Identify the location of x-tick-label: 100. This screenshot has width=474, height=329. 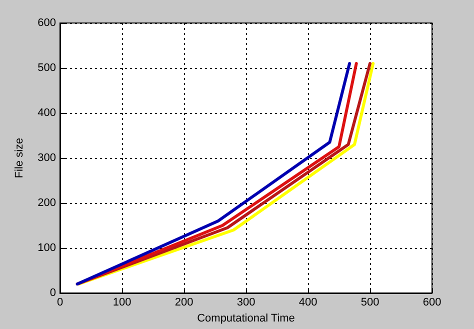
(122, 302).